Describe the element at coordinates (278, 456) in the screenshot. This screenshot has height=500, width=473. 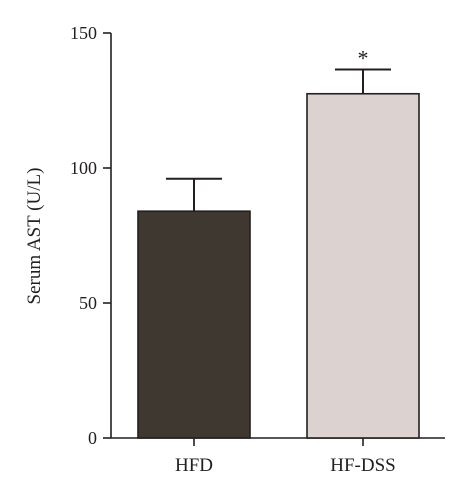
I see `x-axis: HFD HF-DSS` at that location.